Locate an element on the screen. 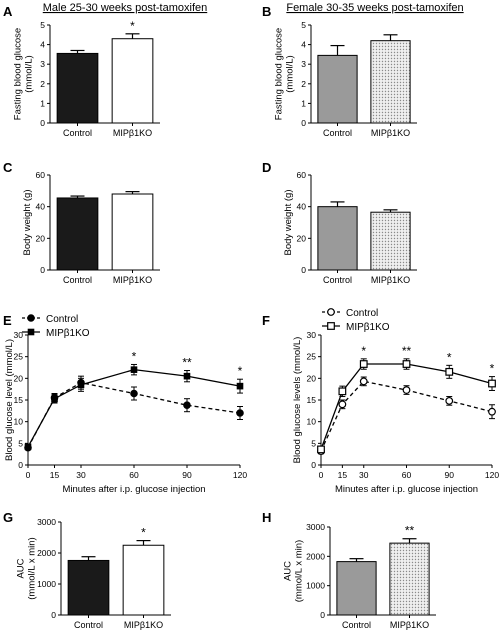  legend-label: Control is located at coordinates (62, 319).